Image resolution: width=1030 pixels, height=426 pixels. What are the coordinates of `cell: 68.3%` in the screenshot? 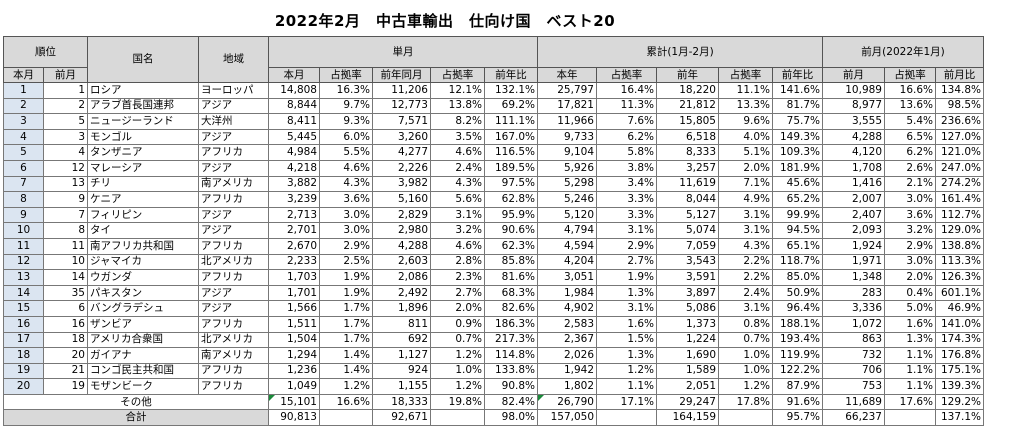 It's located at (511, 293).